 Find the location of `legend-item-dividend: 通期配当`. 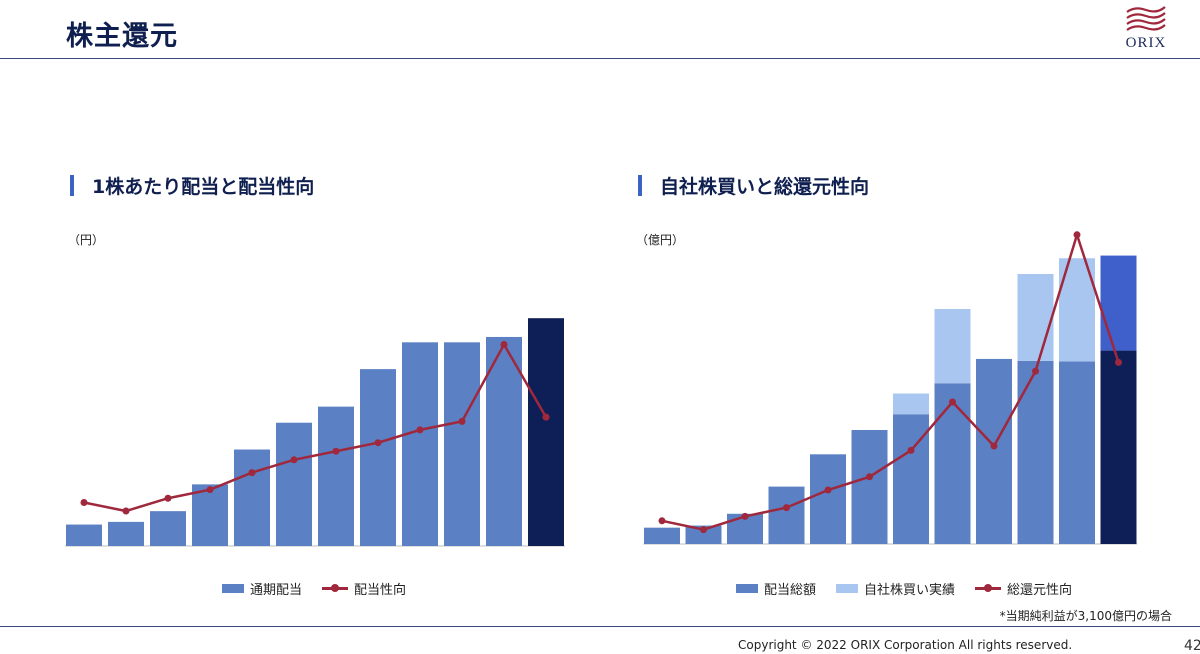

legend-item-dividend: 通期配当 is located at coordinates (262, 588).